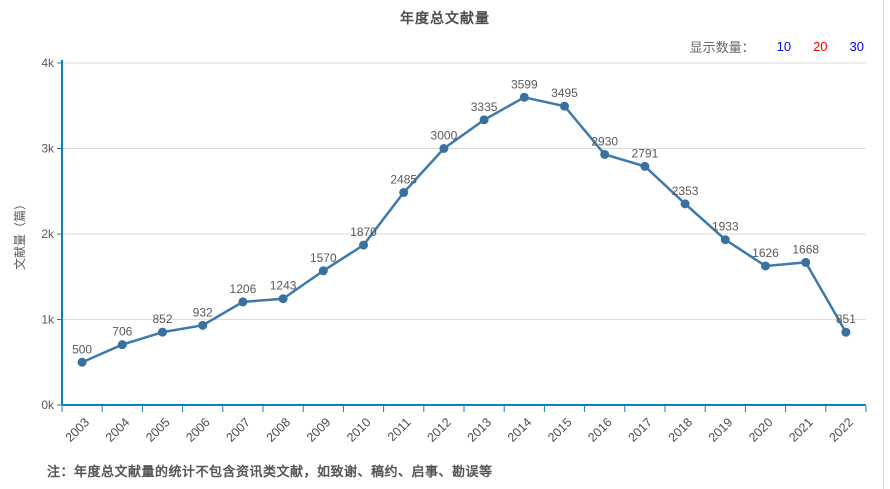 Image resolution: width=890 pixels, height=489 pixels. I want to click on data-point-value-label: 1243, so click(283, 286).